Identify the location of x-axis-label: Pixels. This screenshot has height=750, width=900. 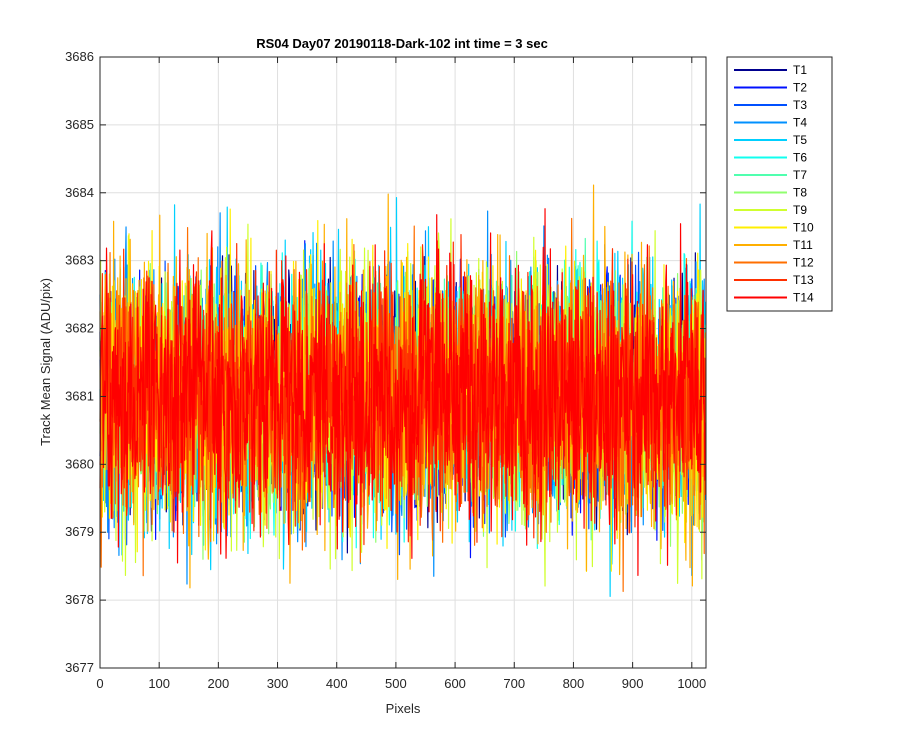
(403, 708).